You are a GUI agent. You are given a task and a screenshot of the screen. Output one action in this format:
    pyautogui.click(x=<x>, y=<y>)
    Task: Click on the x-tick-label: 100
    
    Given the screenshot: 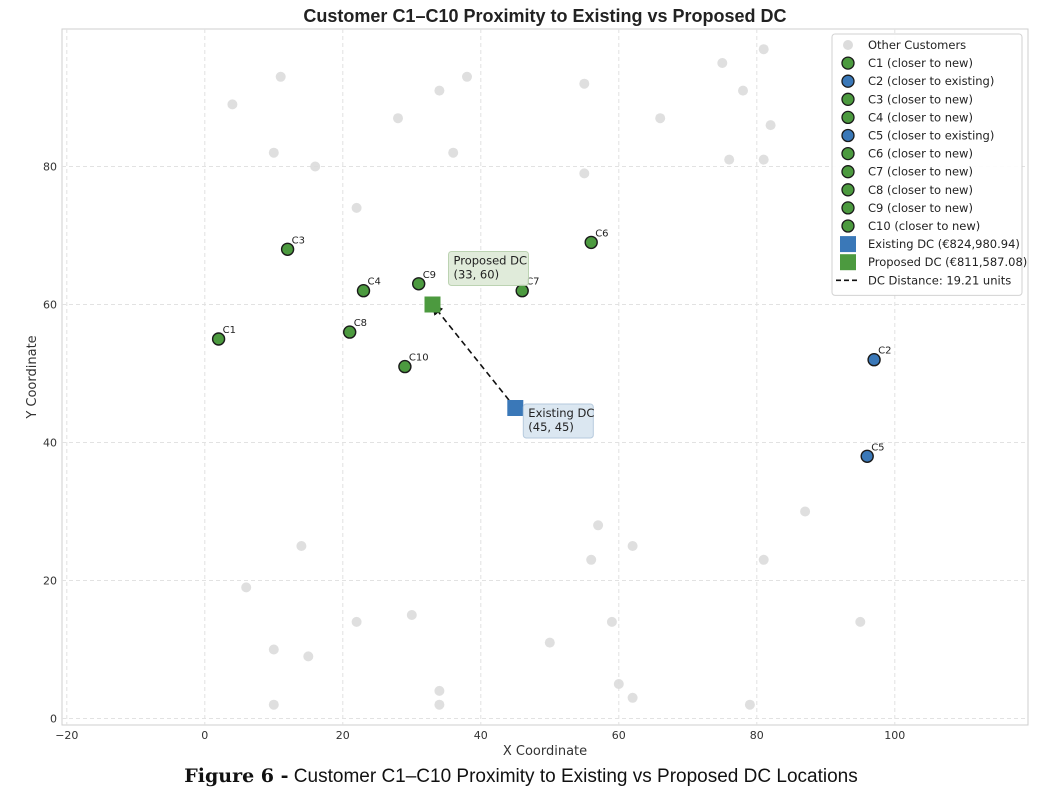 What is the action you would take?
    pyautogui.click(x=894, y=735)
    